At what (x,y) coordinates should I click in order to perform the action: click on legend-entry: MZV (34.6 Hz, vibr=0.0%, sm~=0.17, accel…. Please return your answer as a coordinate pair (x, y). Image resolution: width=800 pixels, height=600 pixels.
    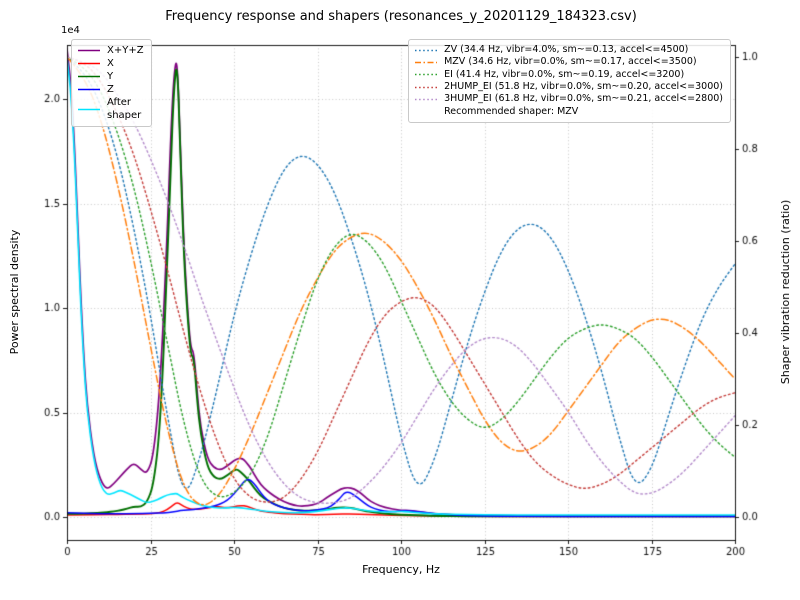
    Looking at the image, I should click on (568, 62).